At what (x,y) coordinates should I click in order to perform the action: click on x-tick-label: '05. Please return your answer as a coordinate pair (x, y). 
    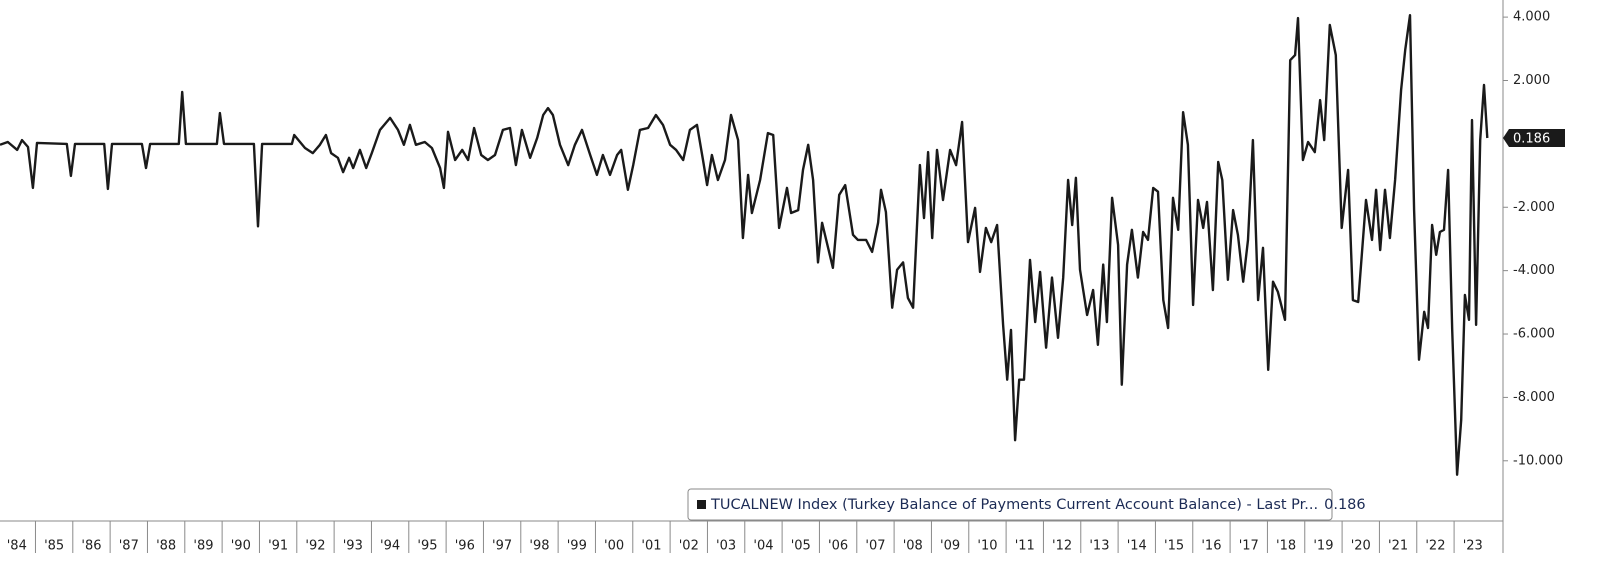
    Looking at the image, I should click on (801, 546).